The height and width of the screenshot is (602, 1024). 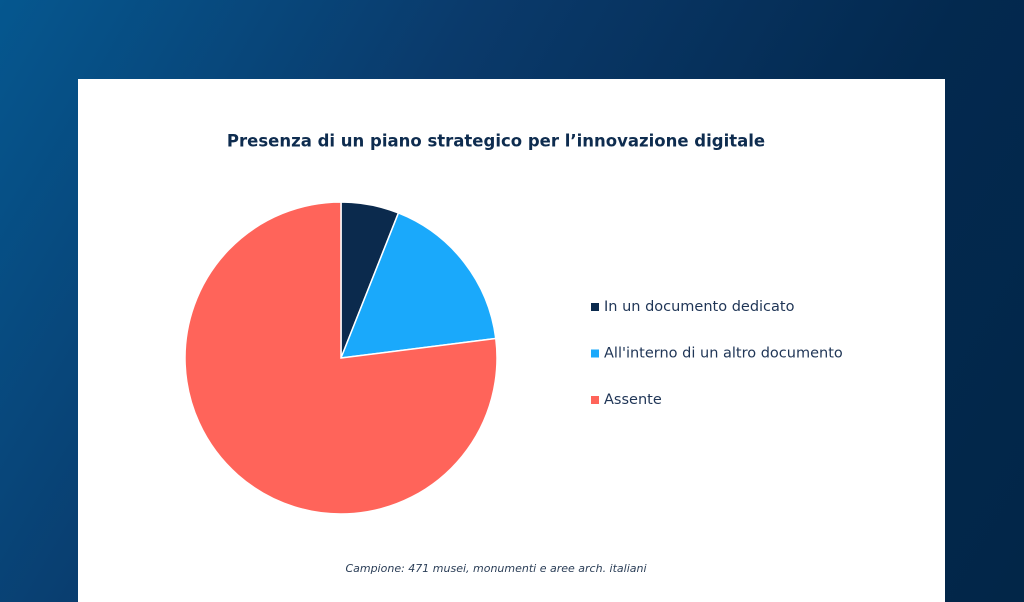 I want to click on legend-label: All'interno di un altro documento, so click(x=723, y=354).